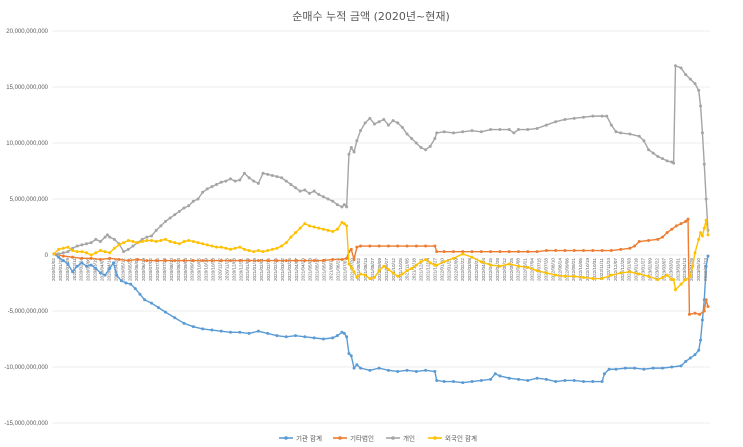 This screenshot has width=743, height=447. Describe the element at coordinates (414, 269) in the screenshot. I see `x-tick-label: 2021/11/18` at that location.